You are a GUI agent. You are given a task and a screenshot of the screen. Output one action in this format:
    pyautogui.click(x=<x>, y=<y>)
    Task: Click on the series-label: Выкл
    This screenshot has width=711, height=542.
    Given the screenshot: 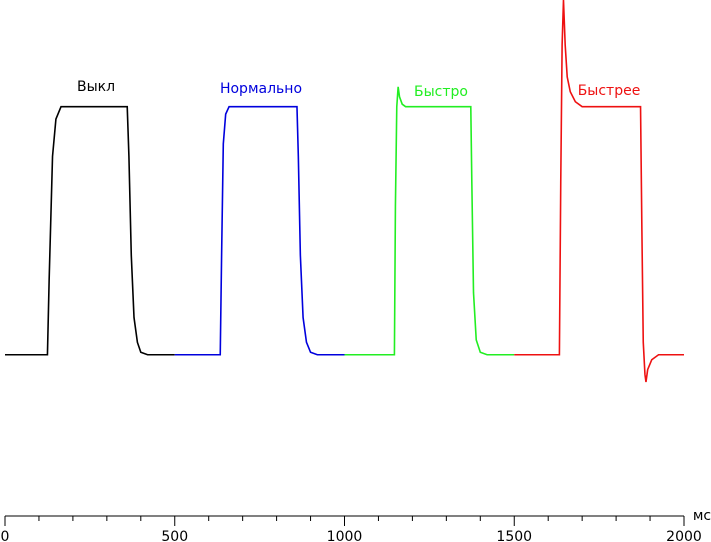 What is the action you would take?
    pyautogui.click(x=96, y=87)
    